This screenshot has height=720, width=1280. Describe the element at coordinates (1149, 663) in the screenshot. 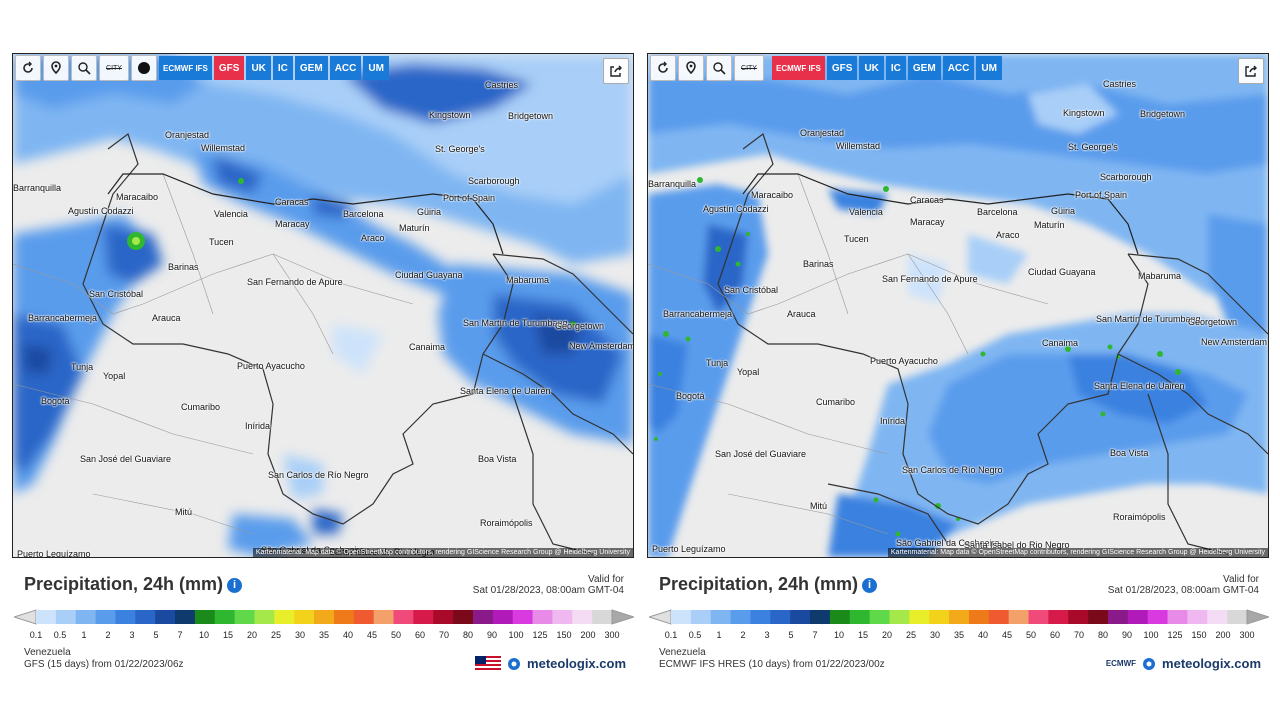

I see `meteologix-drop-icon` at that location.